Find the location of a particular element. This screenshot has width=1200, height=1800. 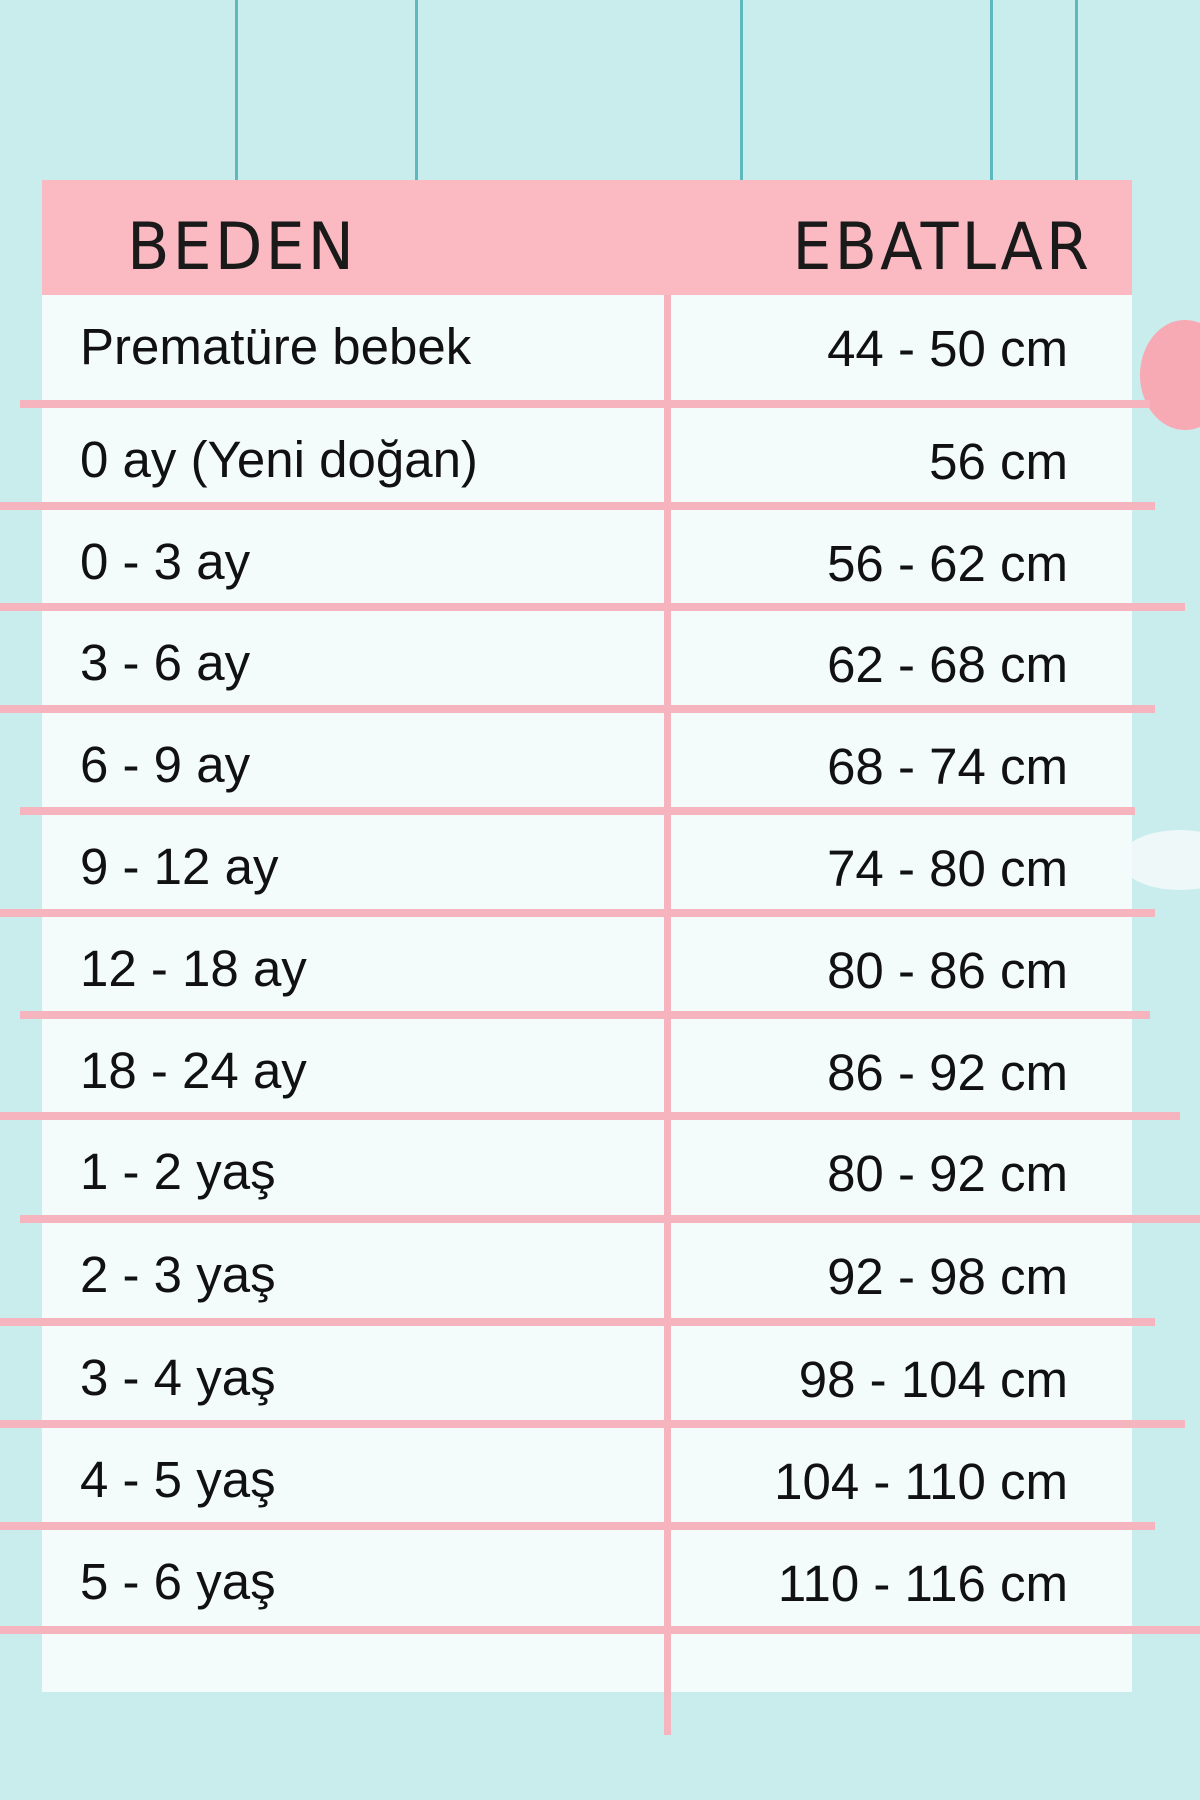

size-cell: 6 - 9 ay is located at coordinates (165, 764).